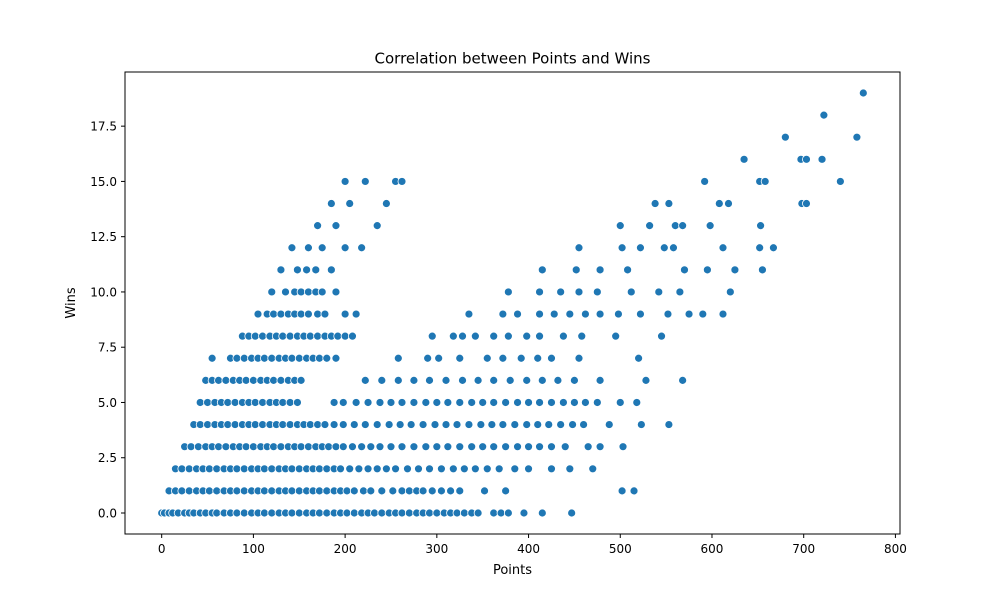  Describe the element at coordinates (253, 549) in the screenshot. I see `x-tick-label: 100` at that location.